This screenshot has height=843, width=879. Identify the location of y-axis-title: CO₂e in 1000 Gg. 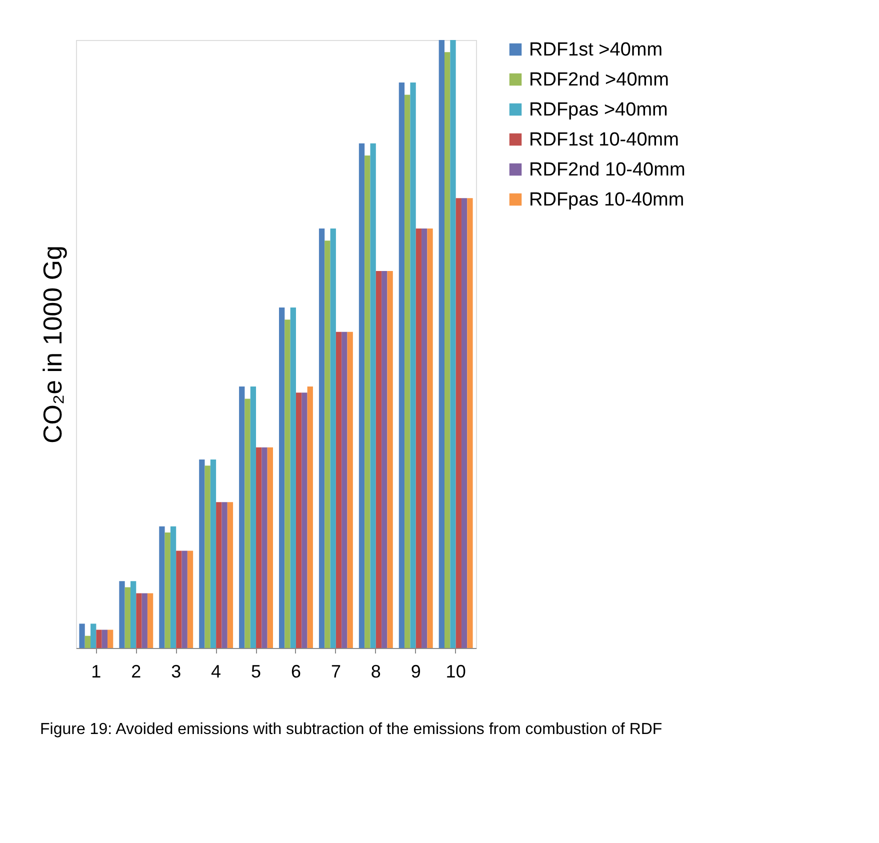
(53, 345).